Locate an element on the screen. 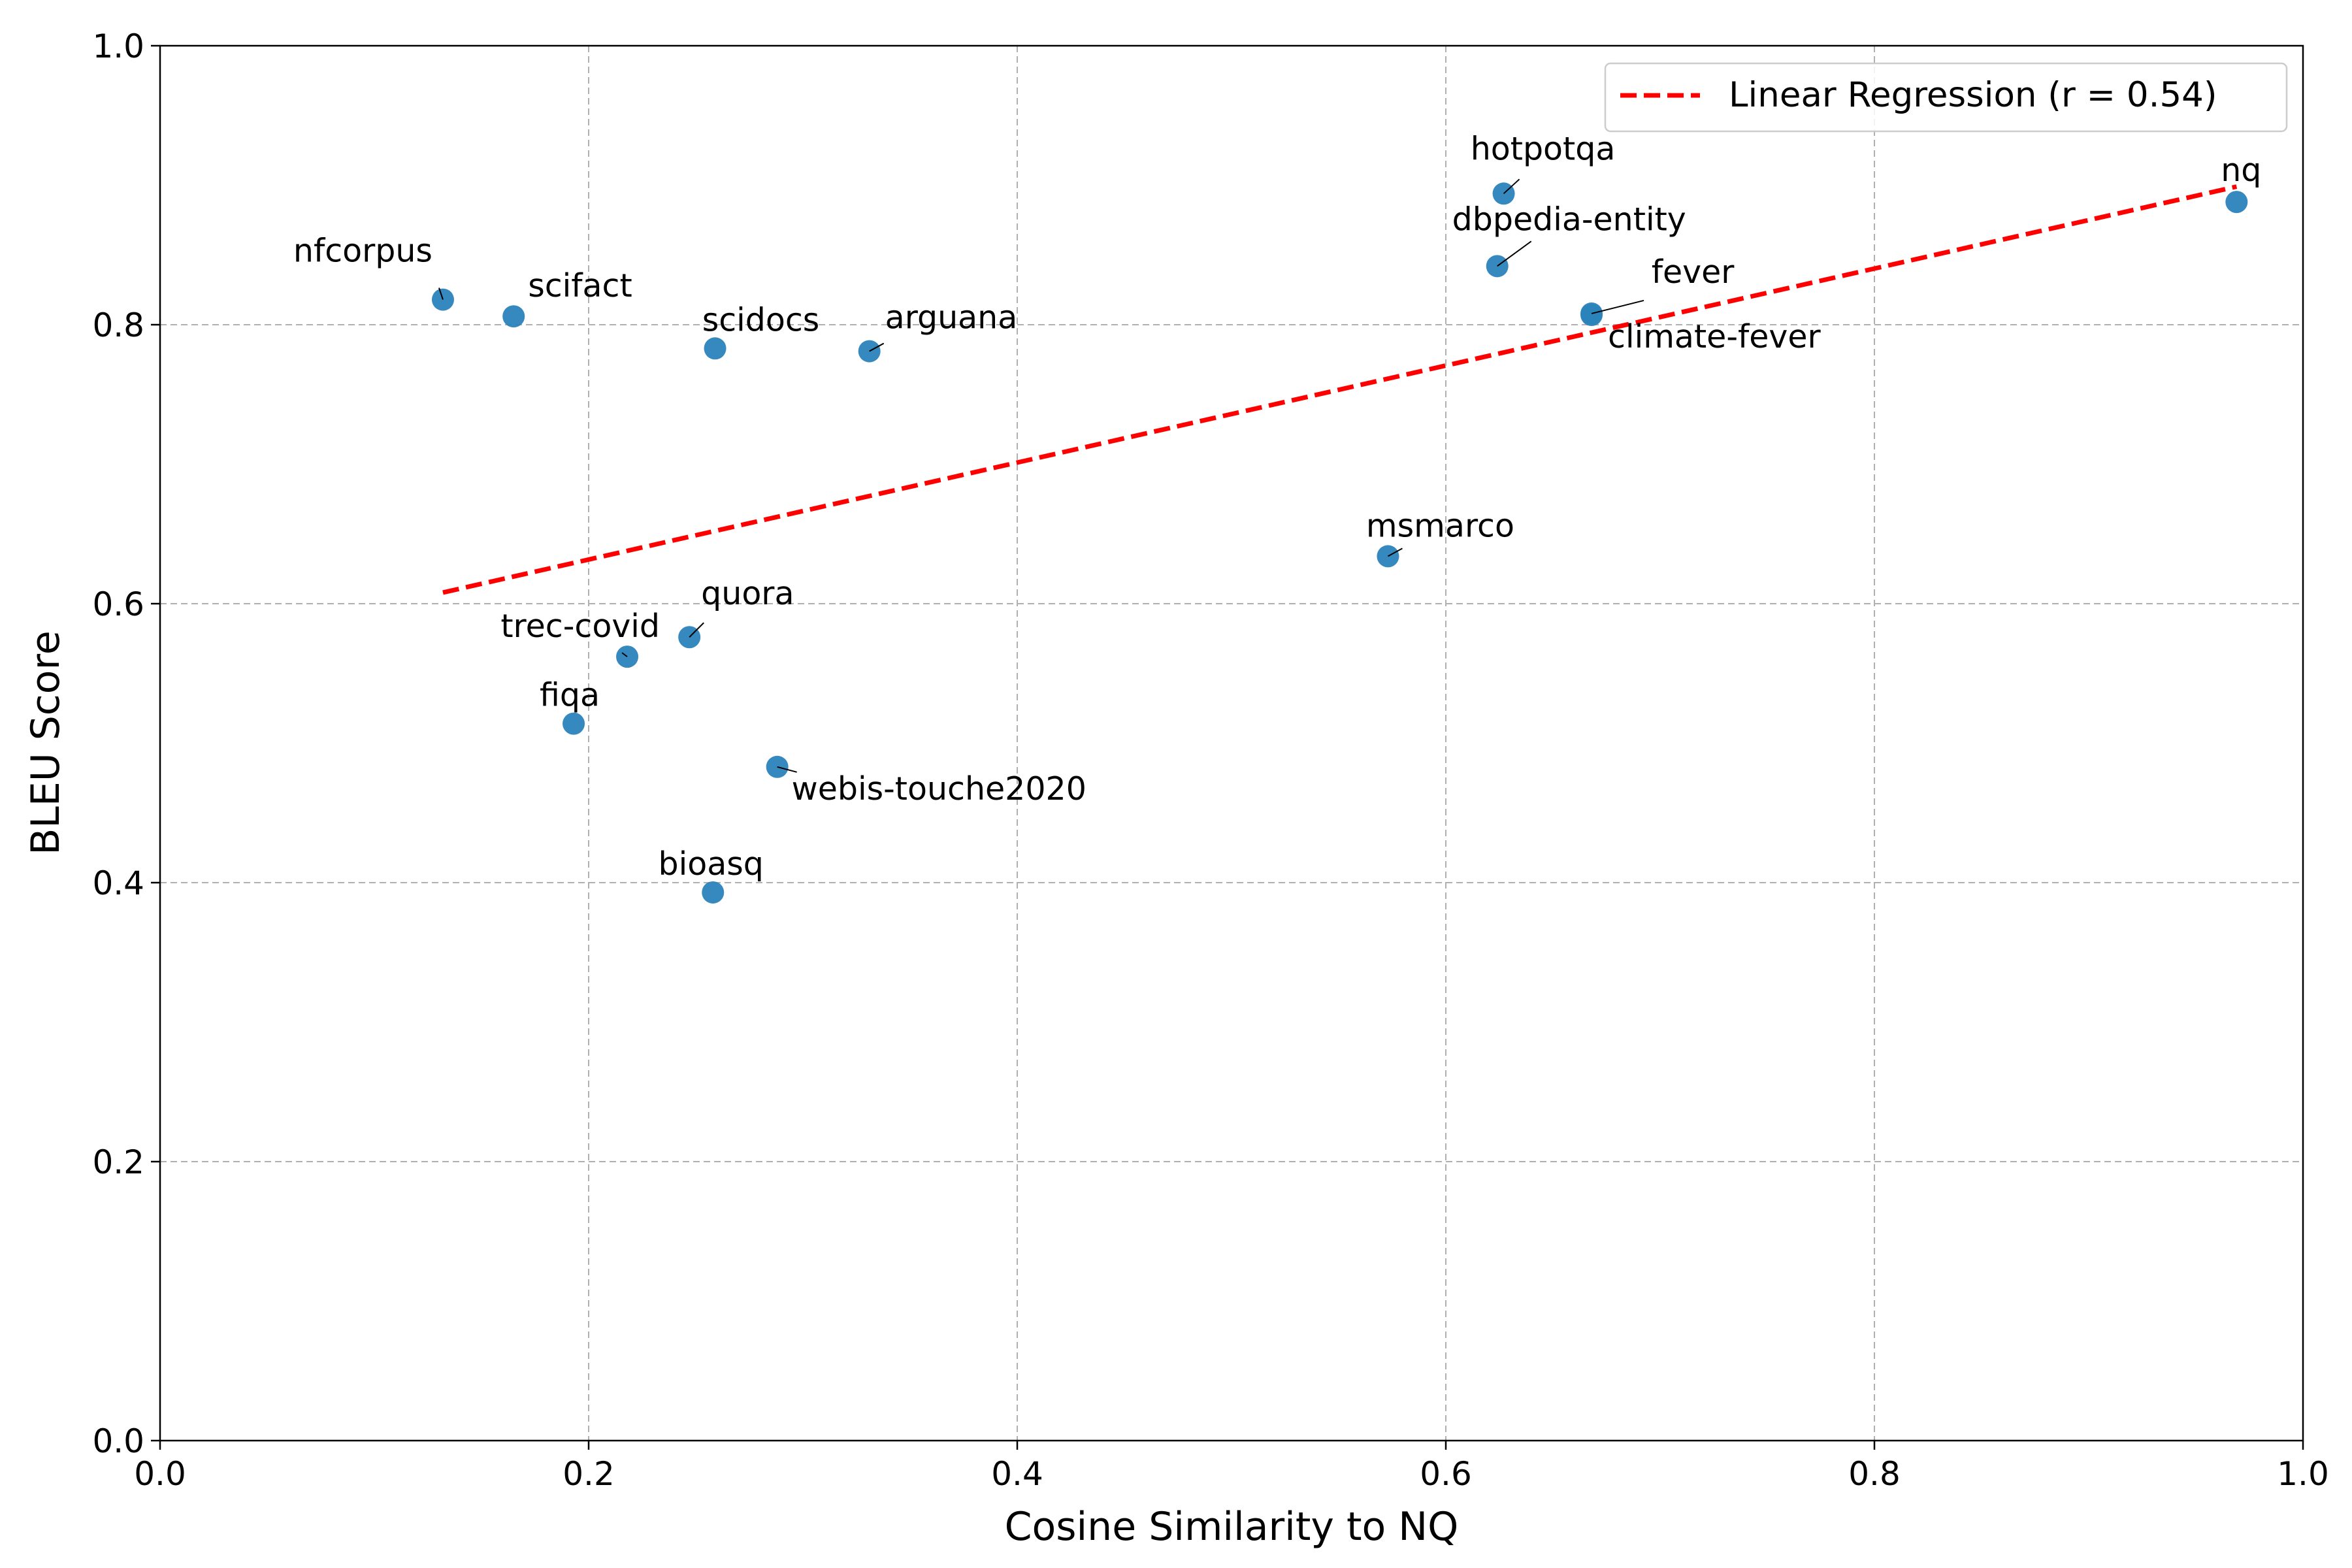  point-label: dbpedia-entity is located at coordinates (1569, 219).